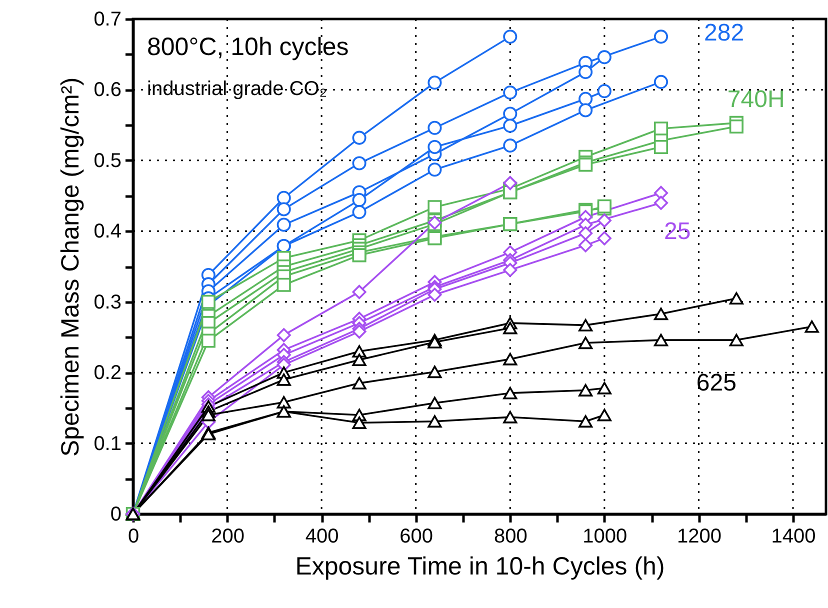  What do you see at coordinates (108, 19) in the screenshot?
I see `y-tick-label: 0.7` at bounding box center [108, 19].